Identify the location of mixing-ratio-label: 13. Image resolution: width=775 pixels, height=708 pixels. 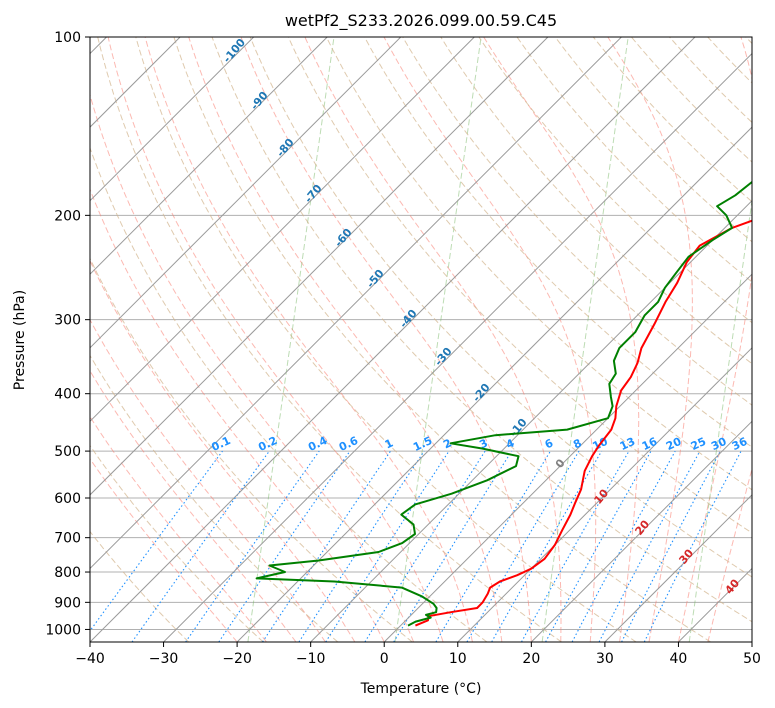
(627, 444).